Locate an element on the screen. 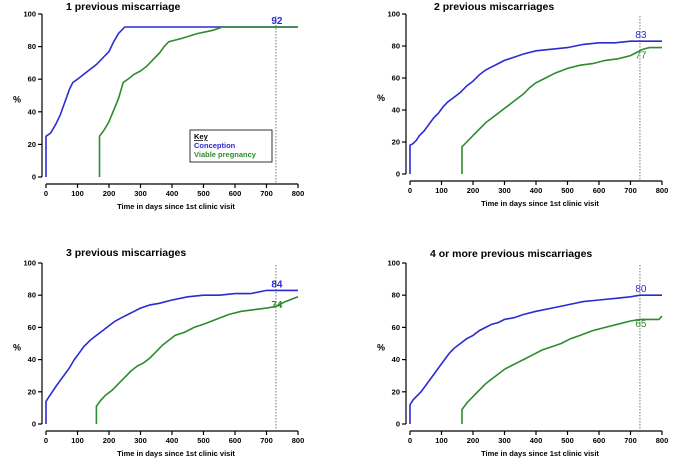 This screenshot has height=475, width=683. legend-title: Key is located at coordinates (201, 136).